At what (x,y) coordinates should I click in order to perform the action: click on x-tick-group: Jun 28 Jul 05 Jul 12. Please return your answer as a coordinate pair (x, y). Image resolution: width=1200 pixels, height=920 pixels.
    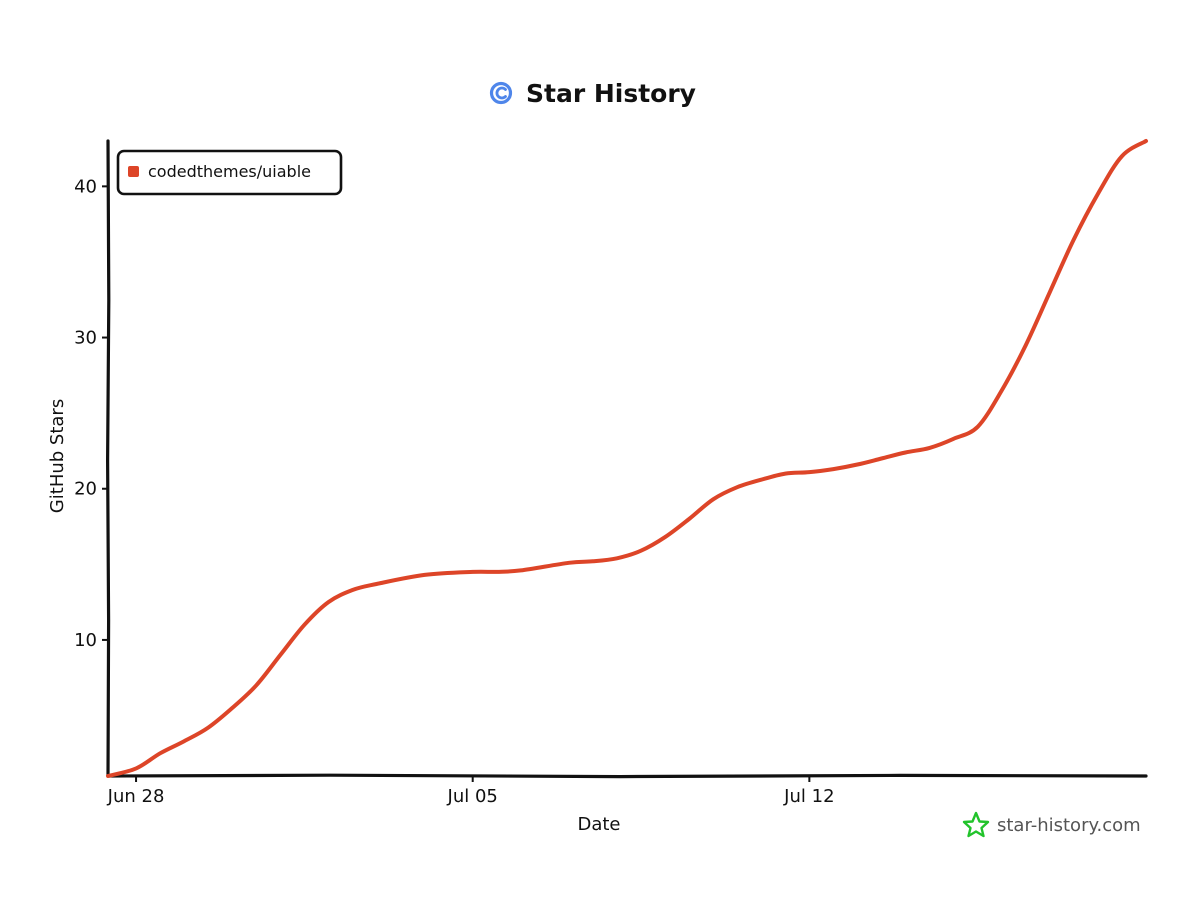
    Looking at the image, I should click on (471, 791).